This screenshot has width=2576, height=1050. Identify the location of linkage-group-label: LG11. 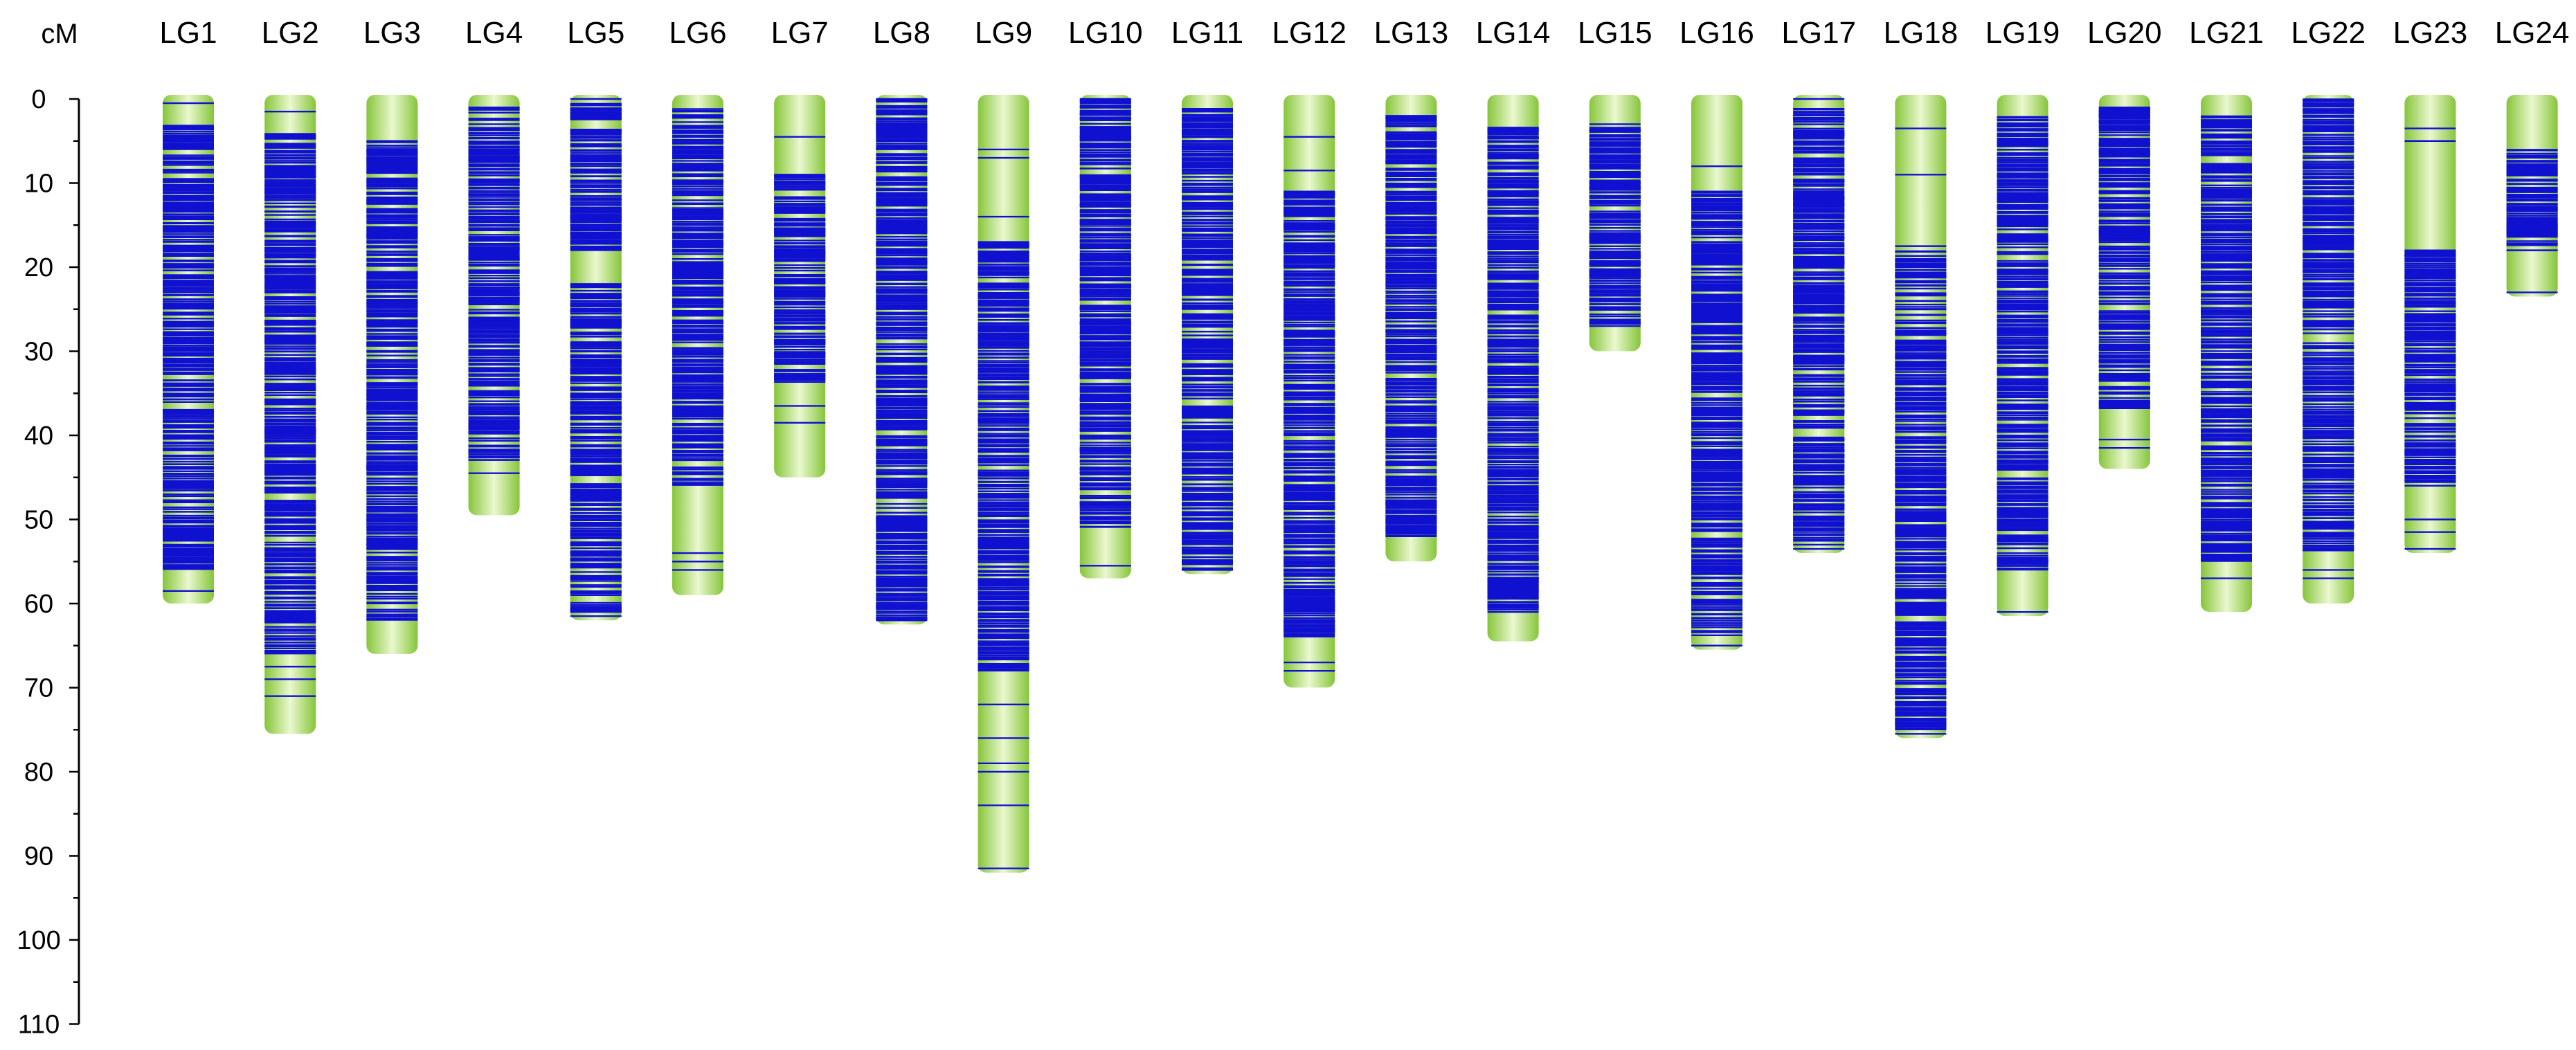
(1207, 33).